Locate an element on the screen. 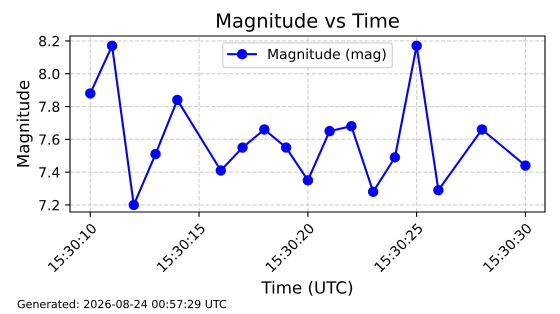 This screenshot has height=314, width=560. chart-title: Magnitude vs Time is located at coordinates (308, 22).